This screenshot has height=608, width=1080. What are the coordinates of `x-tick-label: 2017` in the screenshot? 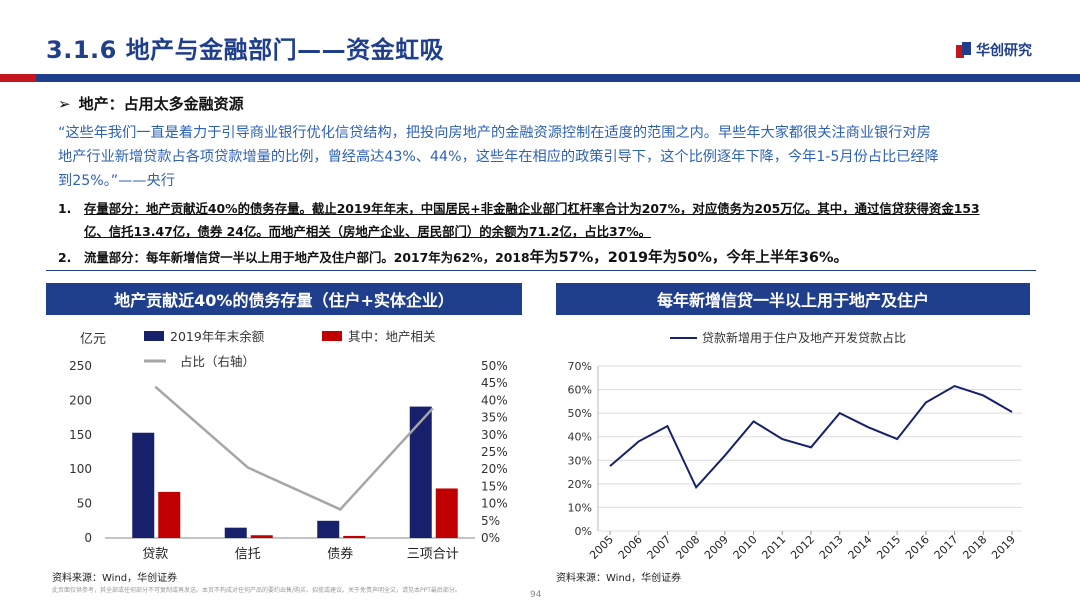 It's located at (946, 547).